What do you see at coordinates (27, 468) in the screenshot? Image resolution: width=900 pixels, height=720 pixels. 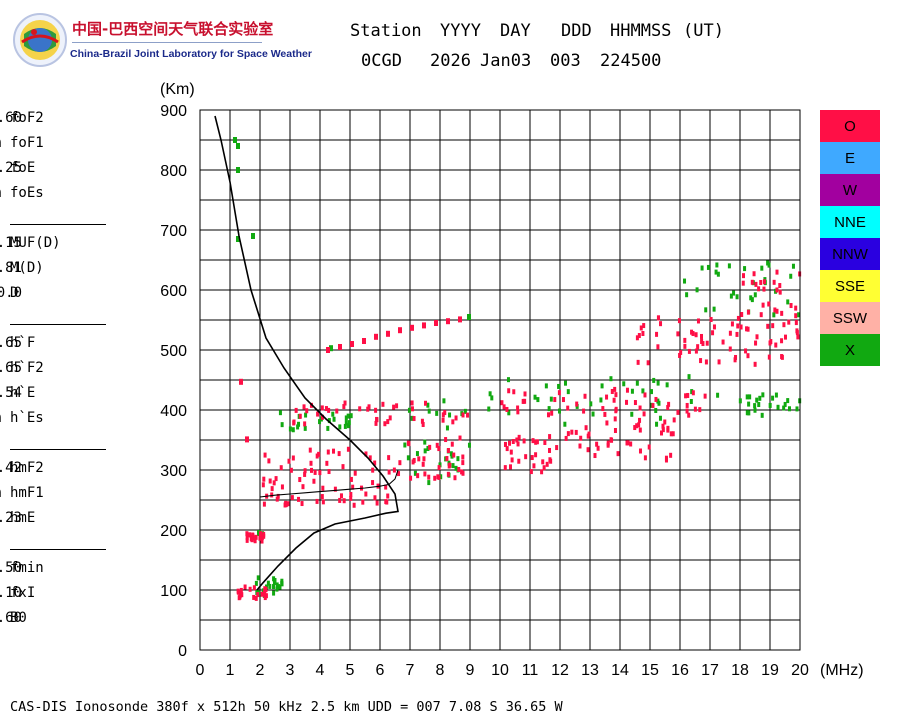 I see `param-label: hmF2` at bounding box center [27, 468].